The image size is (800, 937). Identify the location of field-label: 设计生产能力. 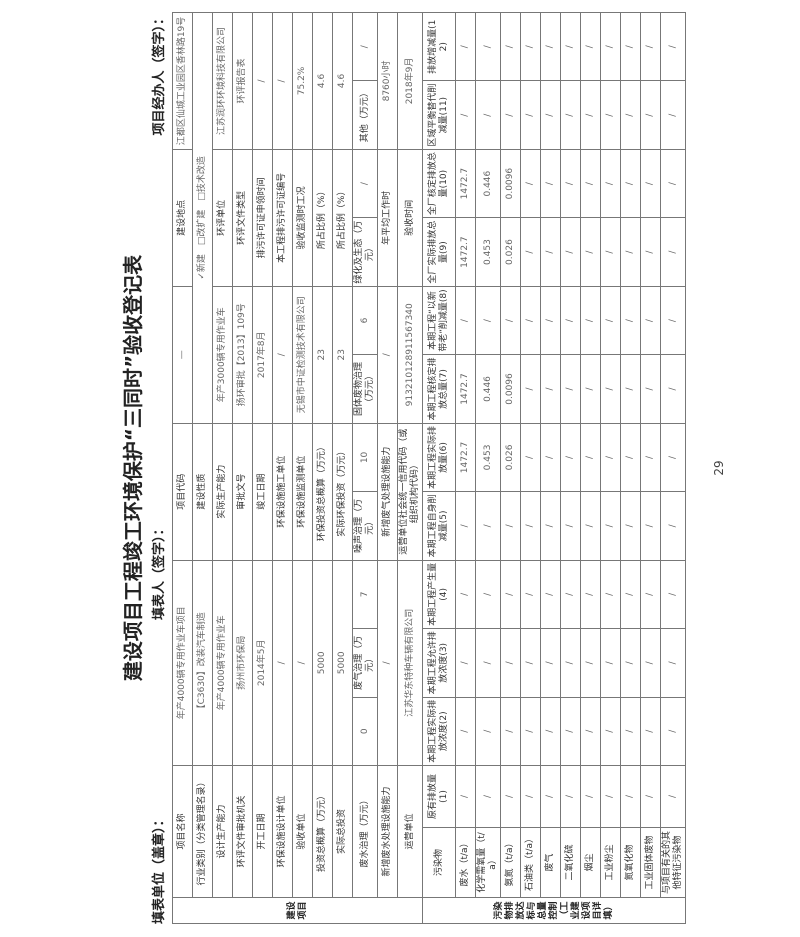
(222, 831).